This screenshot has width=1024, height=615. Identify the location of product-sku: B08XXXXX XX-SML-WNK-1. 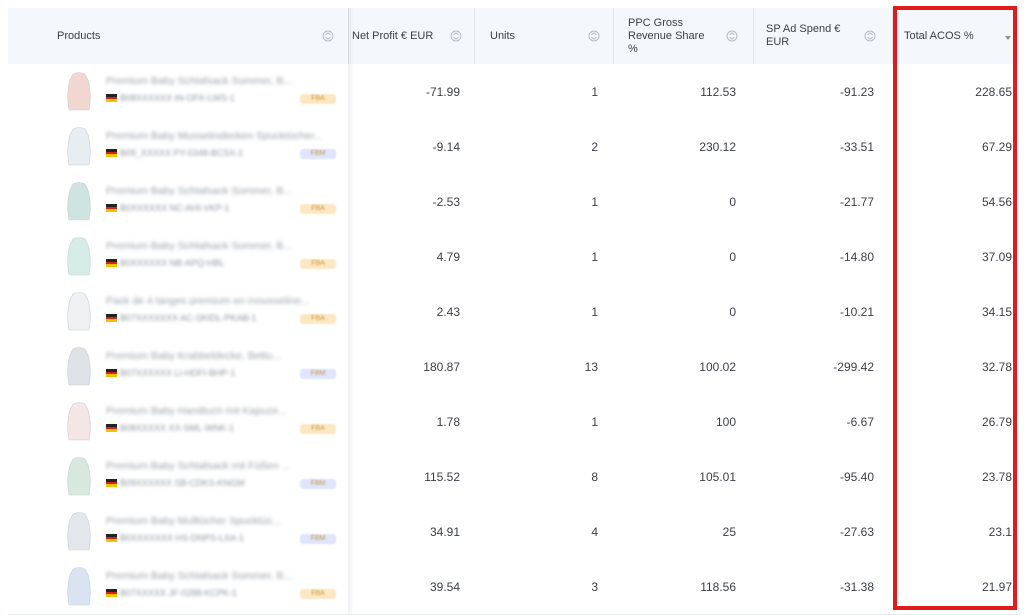
(177, 428).